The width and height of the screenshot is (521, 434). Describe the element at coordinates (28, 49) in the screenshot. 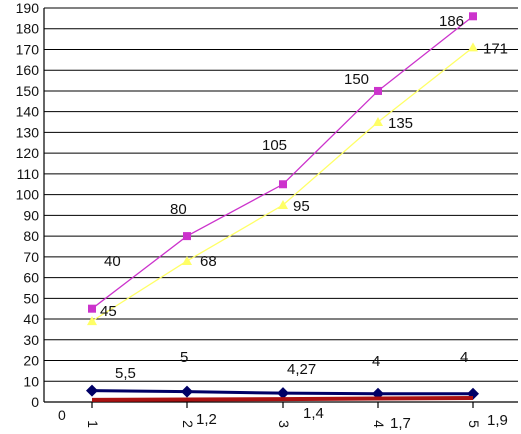

I see `y-tick-label: 170` at that location.